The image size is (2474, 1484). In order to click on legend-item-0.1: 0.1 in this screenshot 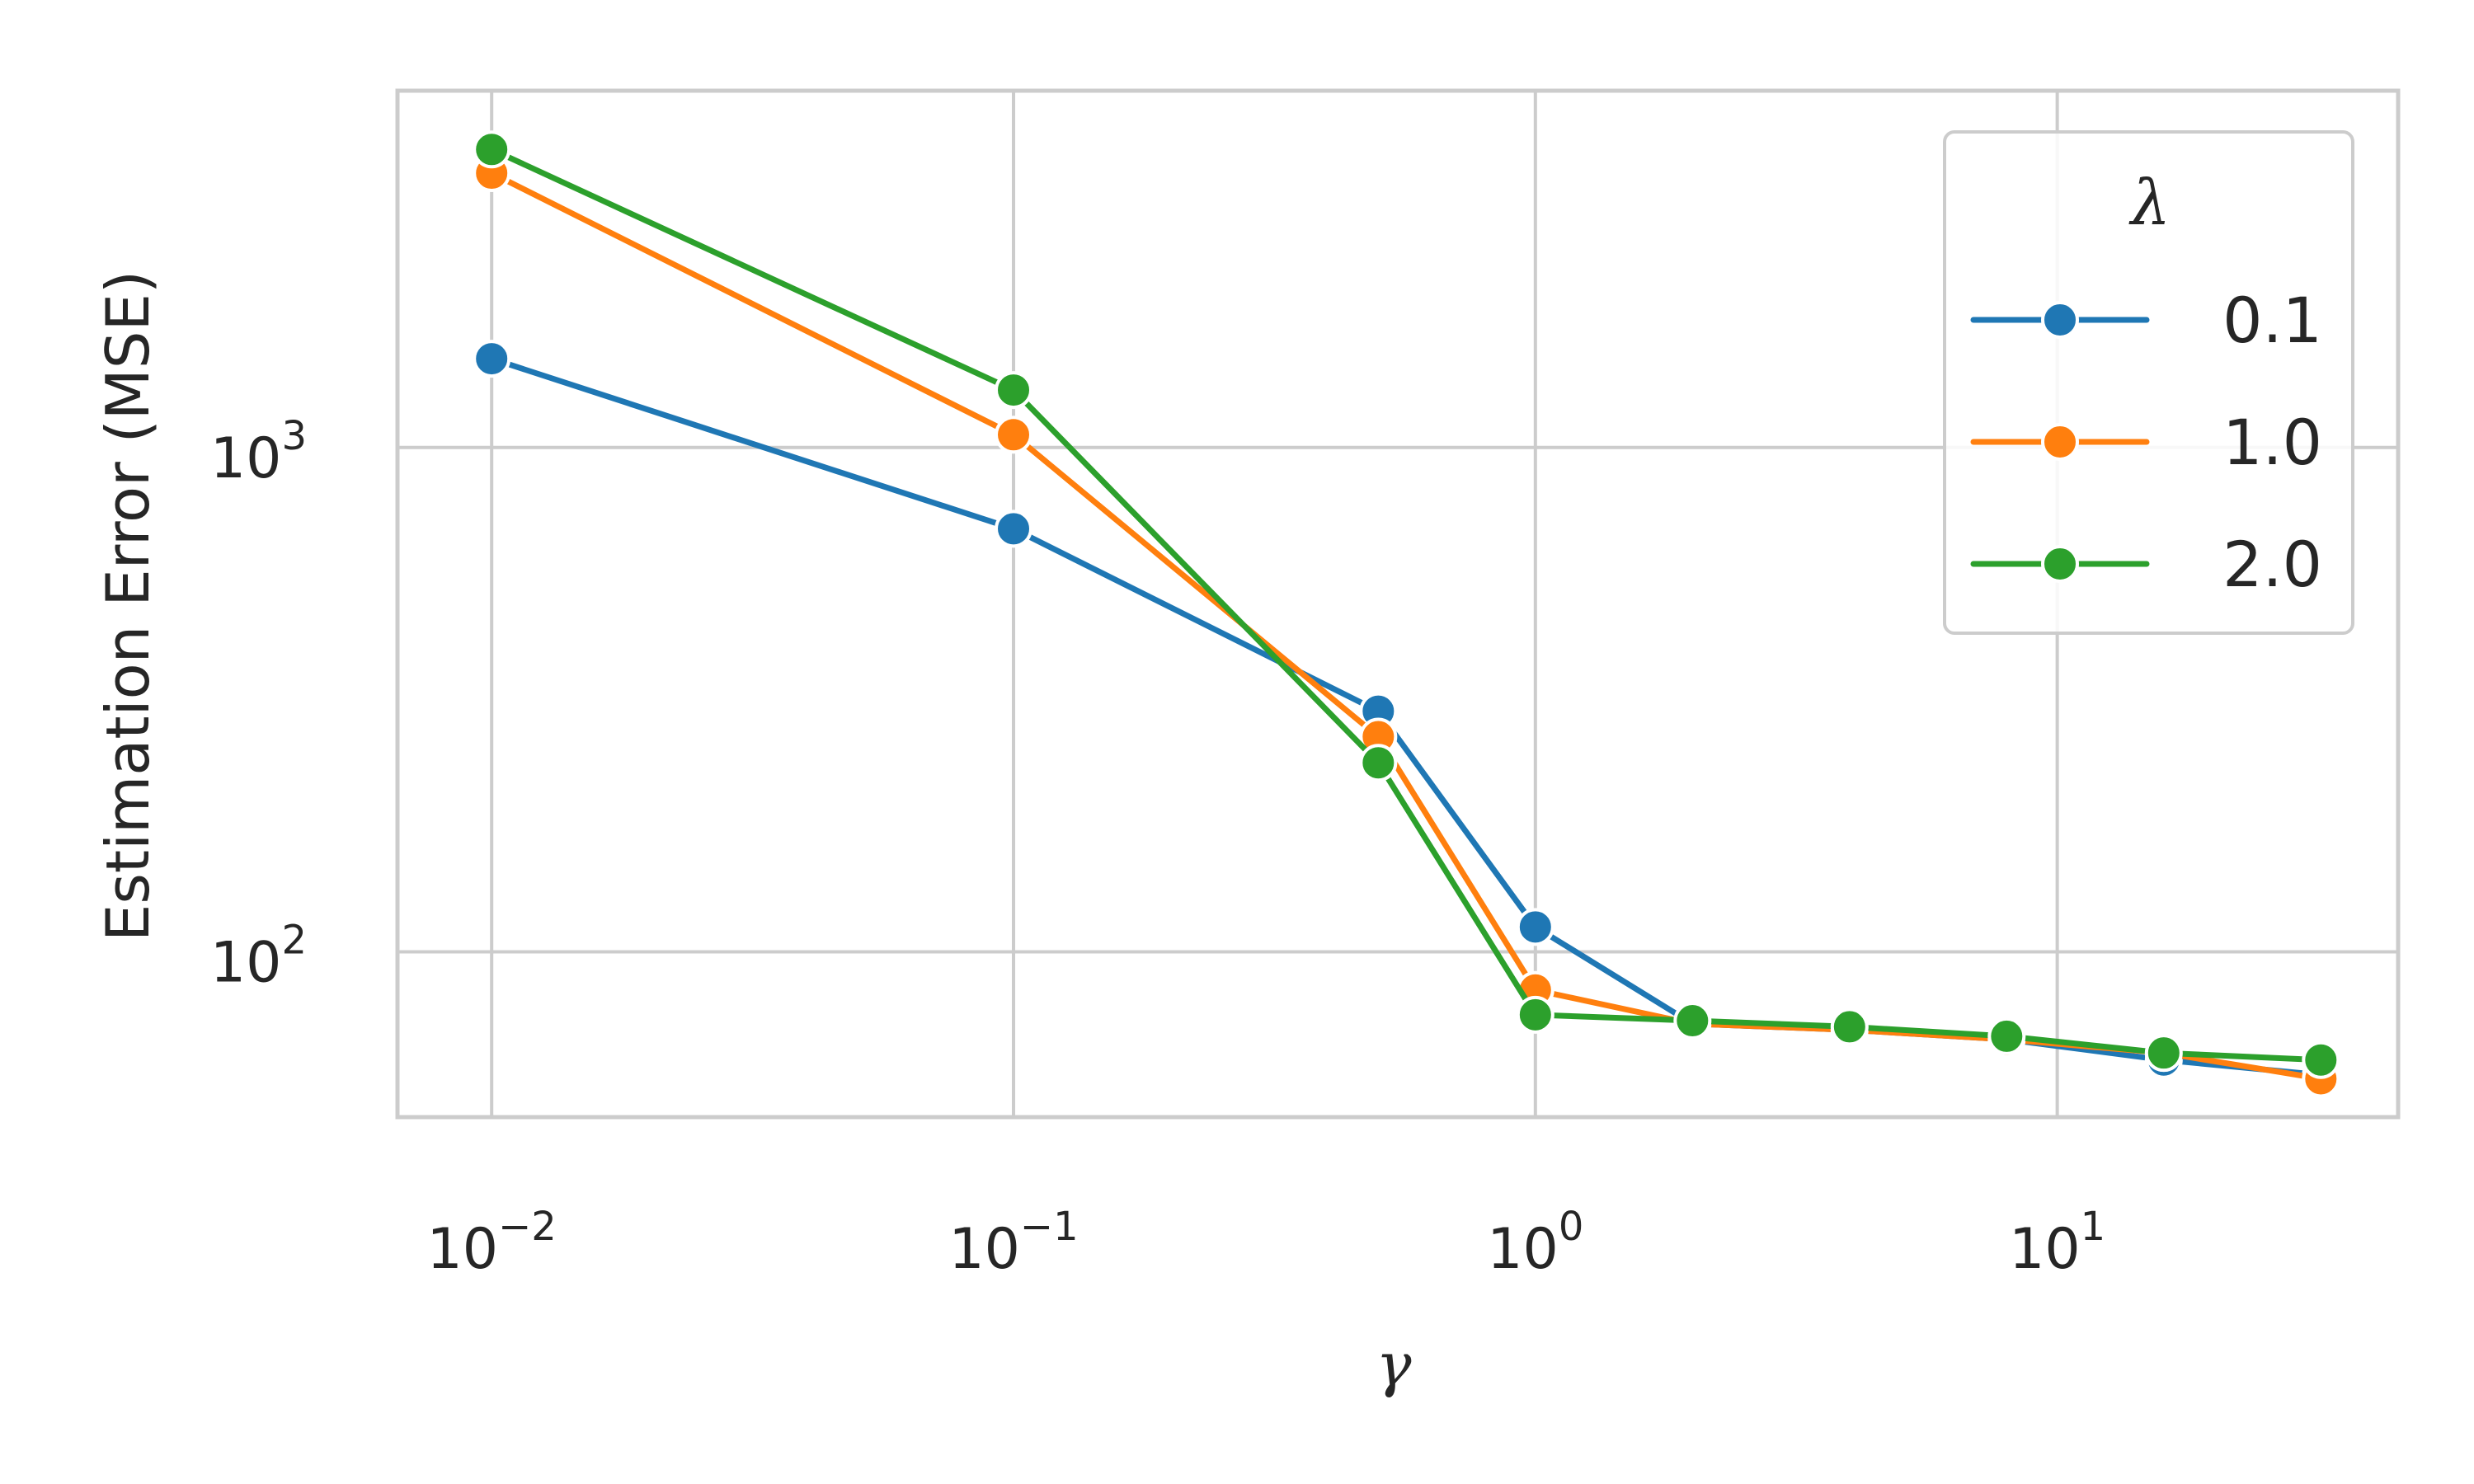, I will do `click(2146, 320)`.